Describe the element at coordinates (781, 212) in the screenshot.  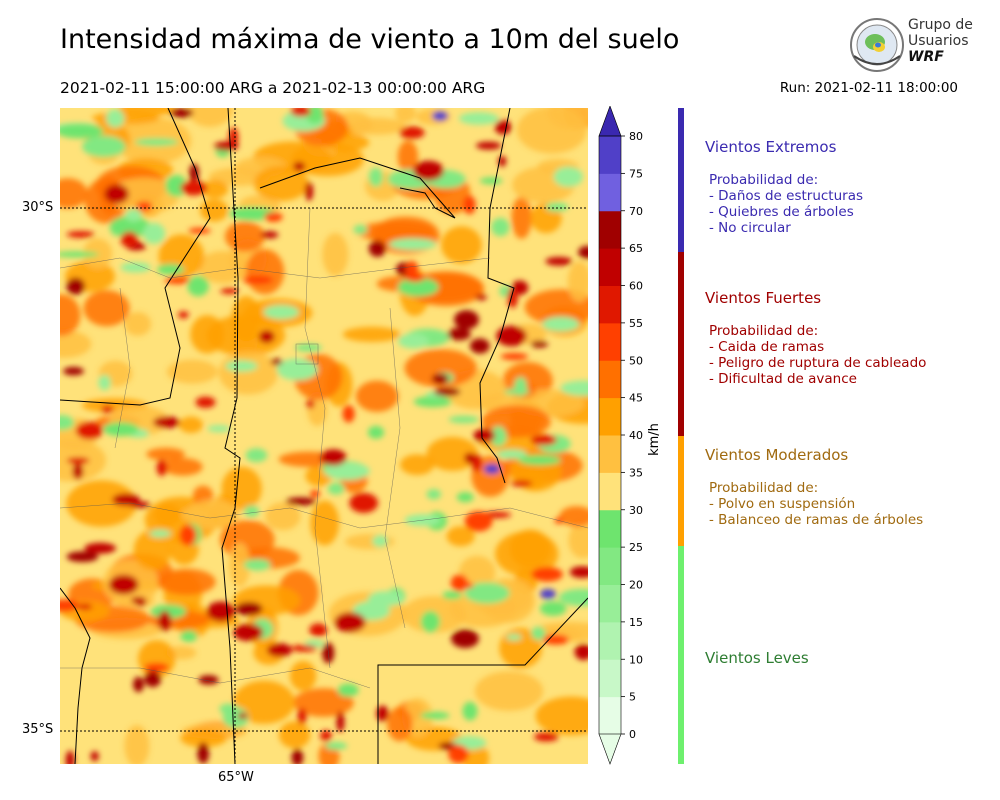
I see `desc-line: - Quiebres de árboles` at that location.